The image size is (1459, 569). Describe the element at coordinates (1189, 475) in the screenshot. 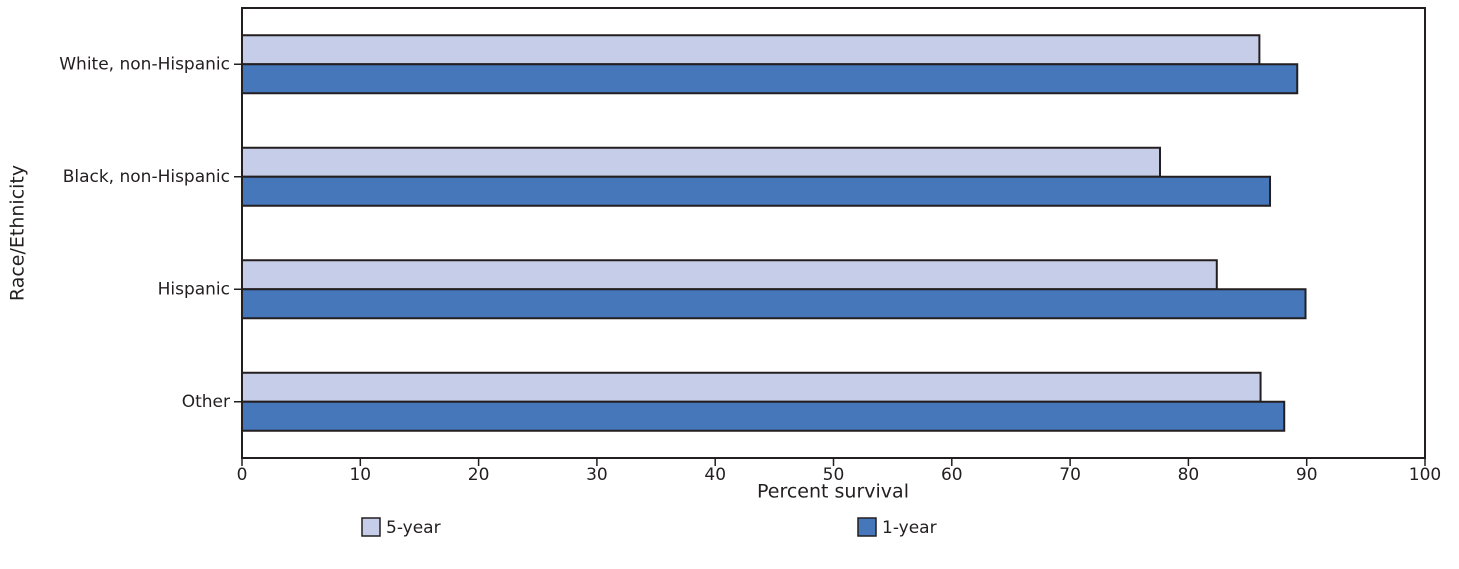

I see `x-tick-label: 80` at that location.